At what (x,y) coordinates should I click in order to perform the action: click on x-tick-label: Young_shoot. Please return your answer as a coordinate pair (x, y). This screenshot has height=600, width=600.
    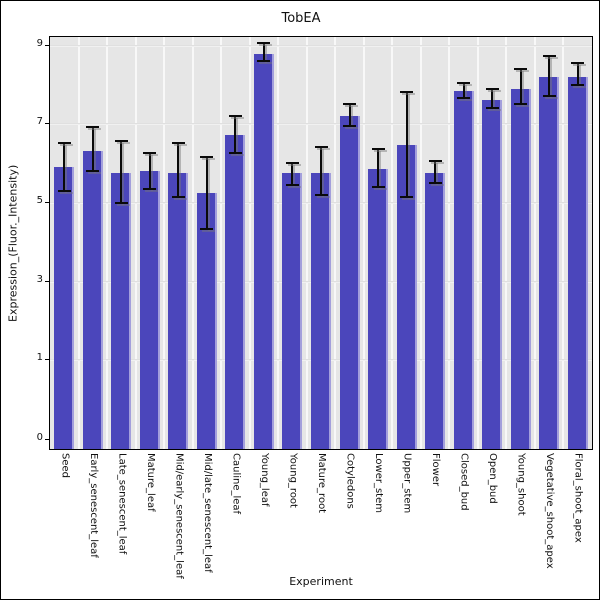
    Looking at the image, I should click on (521, 484).